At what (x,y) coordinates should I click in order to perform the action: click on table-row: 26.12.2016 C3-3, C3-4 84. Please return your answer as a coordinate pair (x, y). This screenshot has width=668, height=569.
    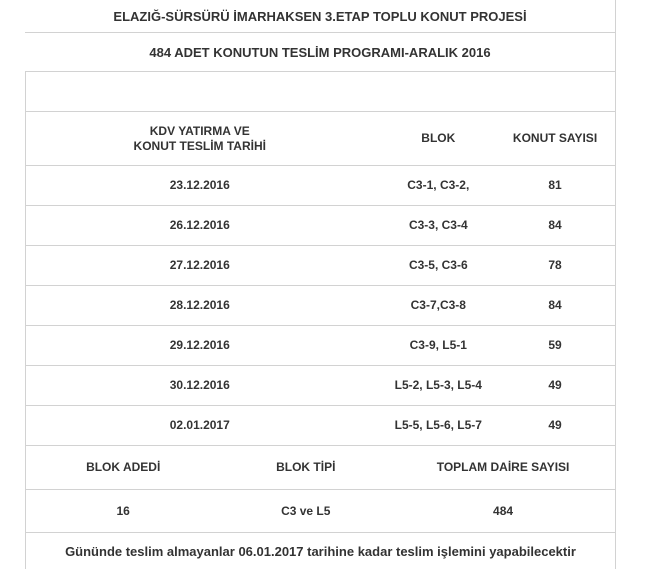
    Looking at the image, I should click on (320, 226).